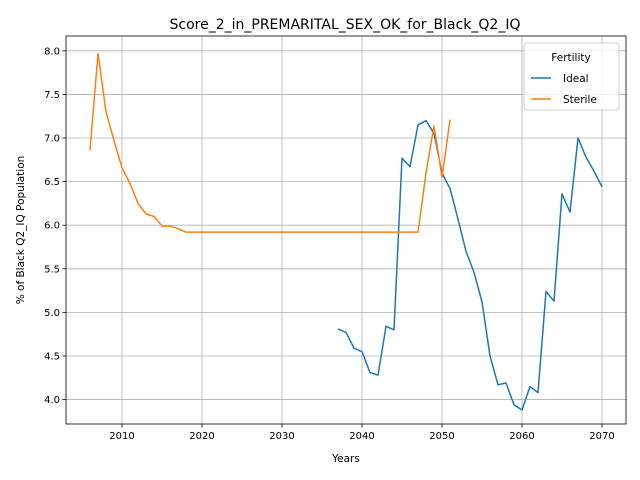 This screenshot has width=640, height=480. What do you see at coordinates (441, 436) in the screenshot?
I see `x-tick-label: 2050` at bounding box center [441, 436].